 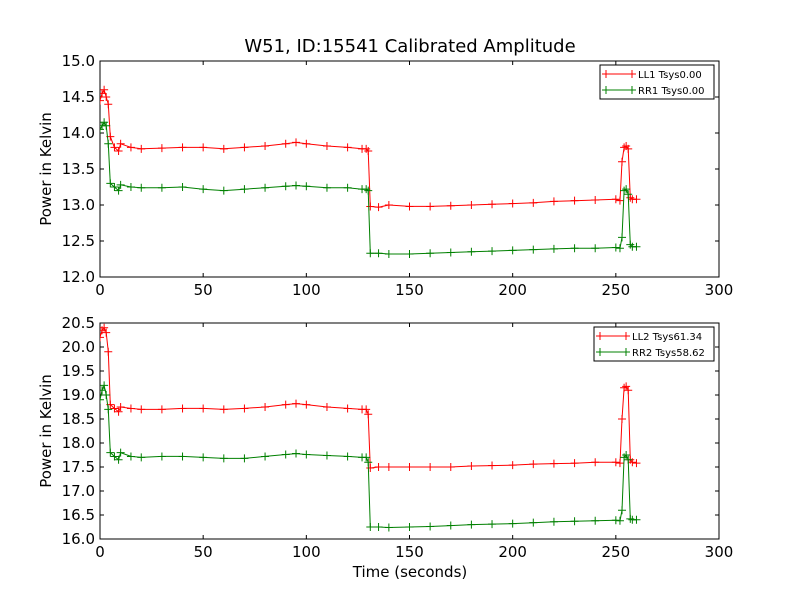 I want to click on top-y-tick-label: 13.0, so click(x=78, y=205).